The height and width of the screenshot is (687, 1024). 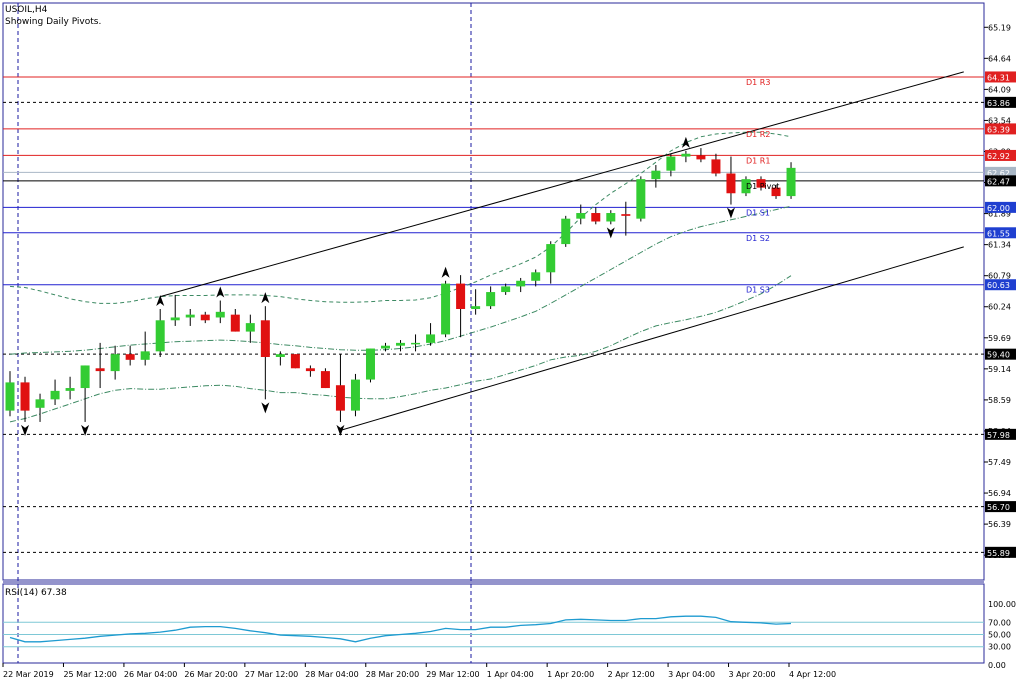 I want to click on pivot-label: D1 R2, so click(x=758, y=134).